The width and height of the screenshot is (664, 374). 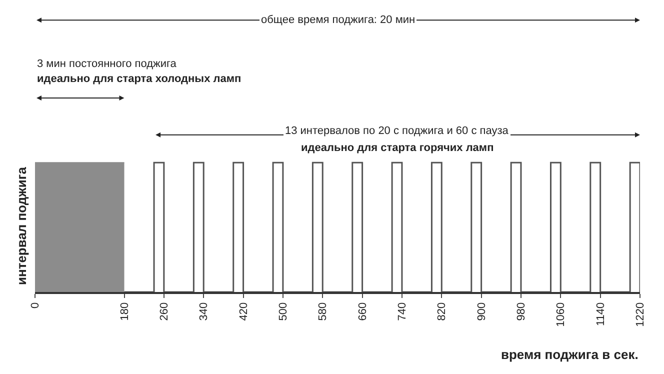 What do you see at coordinates (21, 226) in the screenshot?
I see `y-axis-title: интервал поджига` at bounding box center [21, 226].